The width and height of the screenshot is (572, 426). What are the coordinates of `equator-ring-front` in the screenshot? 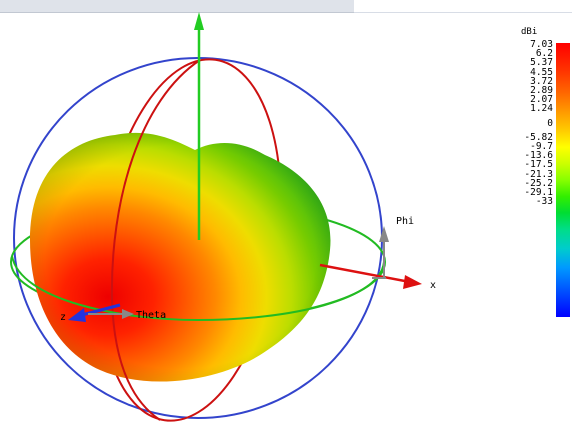 It's located at (198, 288).